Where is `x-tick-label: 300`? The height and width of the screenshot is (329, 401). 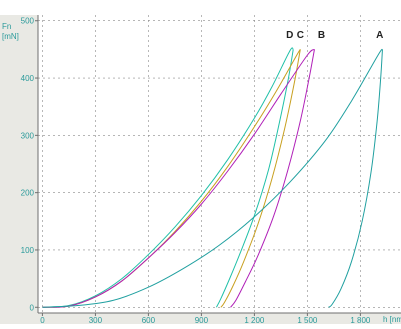
x-tick-label: 300 is located at coordinates (96, 320).